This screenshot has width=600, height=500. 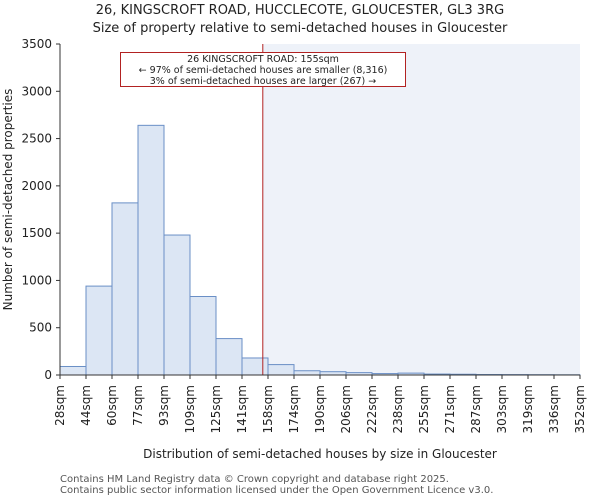 I want to click on y-tick-label: 0, so click(x=48, y=375).